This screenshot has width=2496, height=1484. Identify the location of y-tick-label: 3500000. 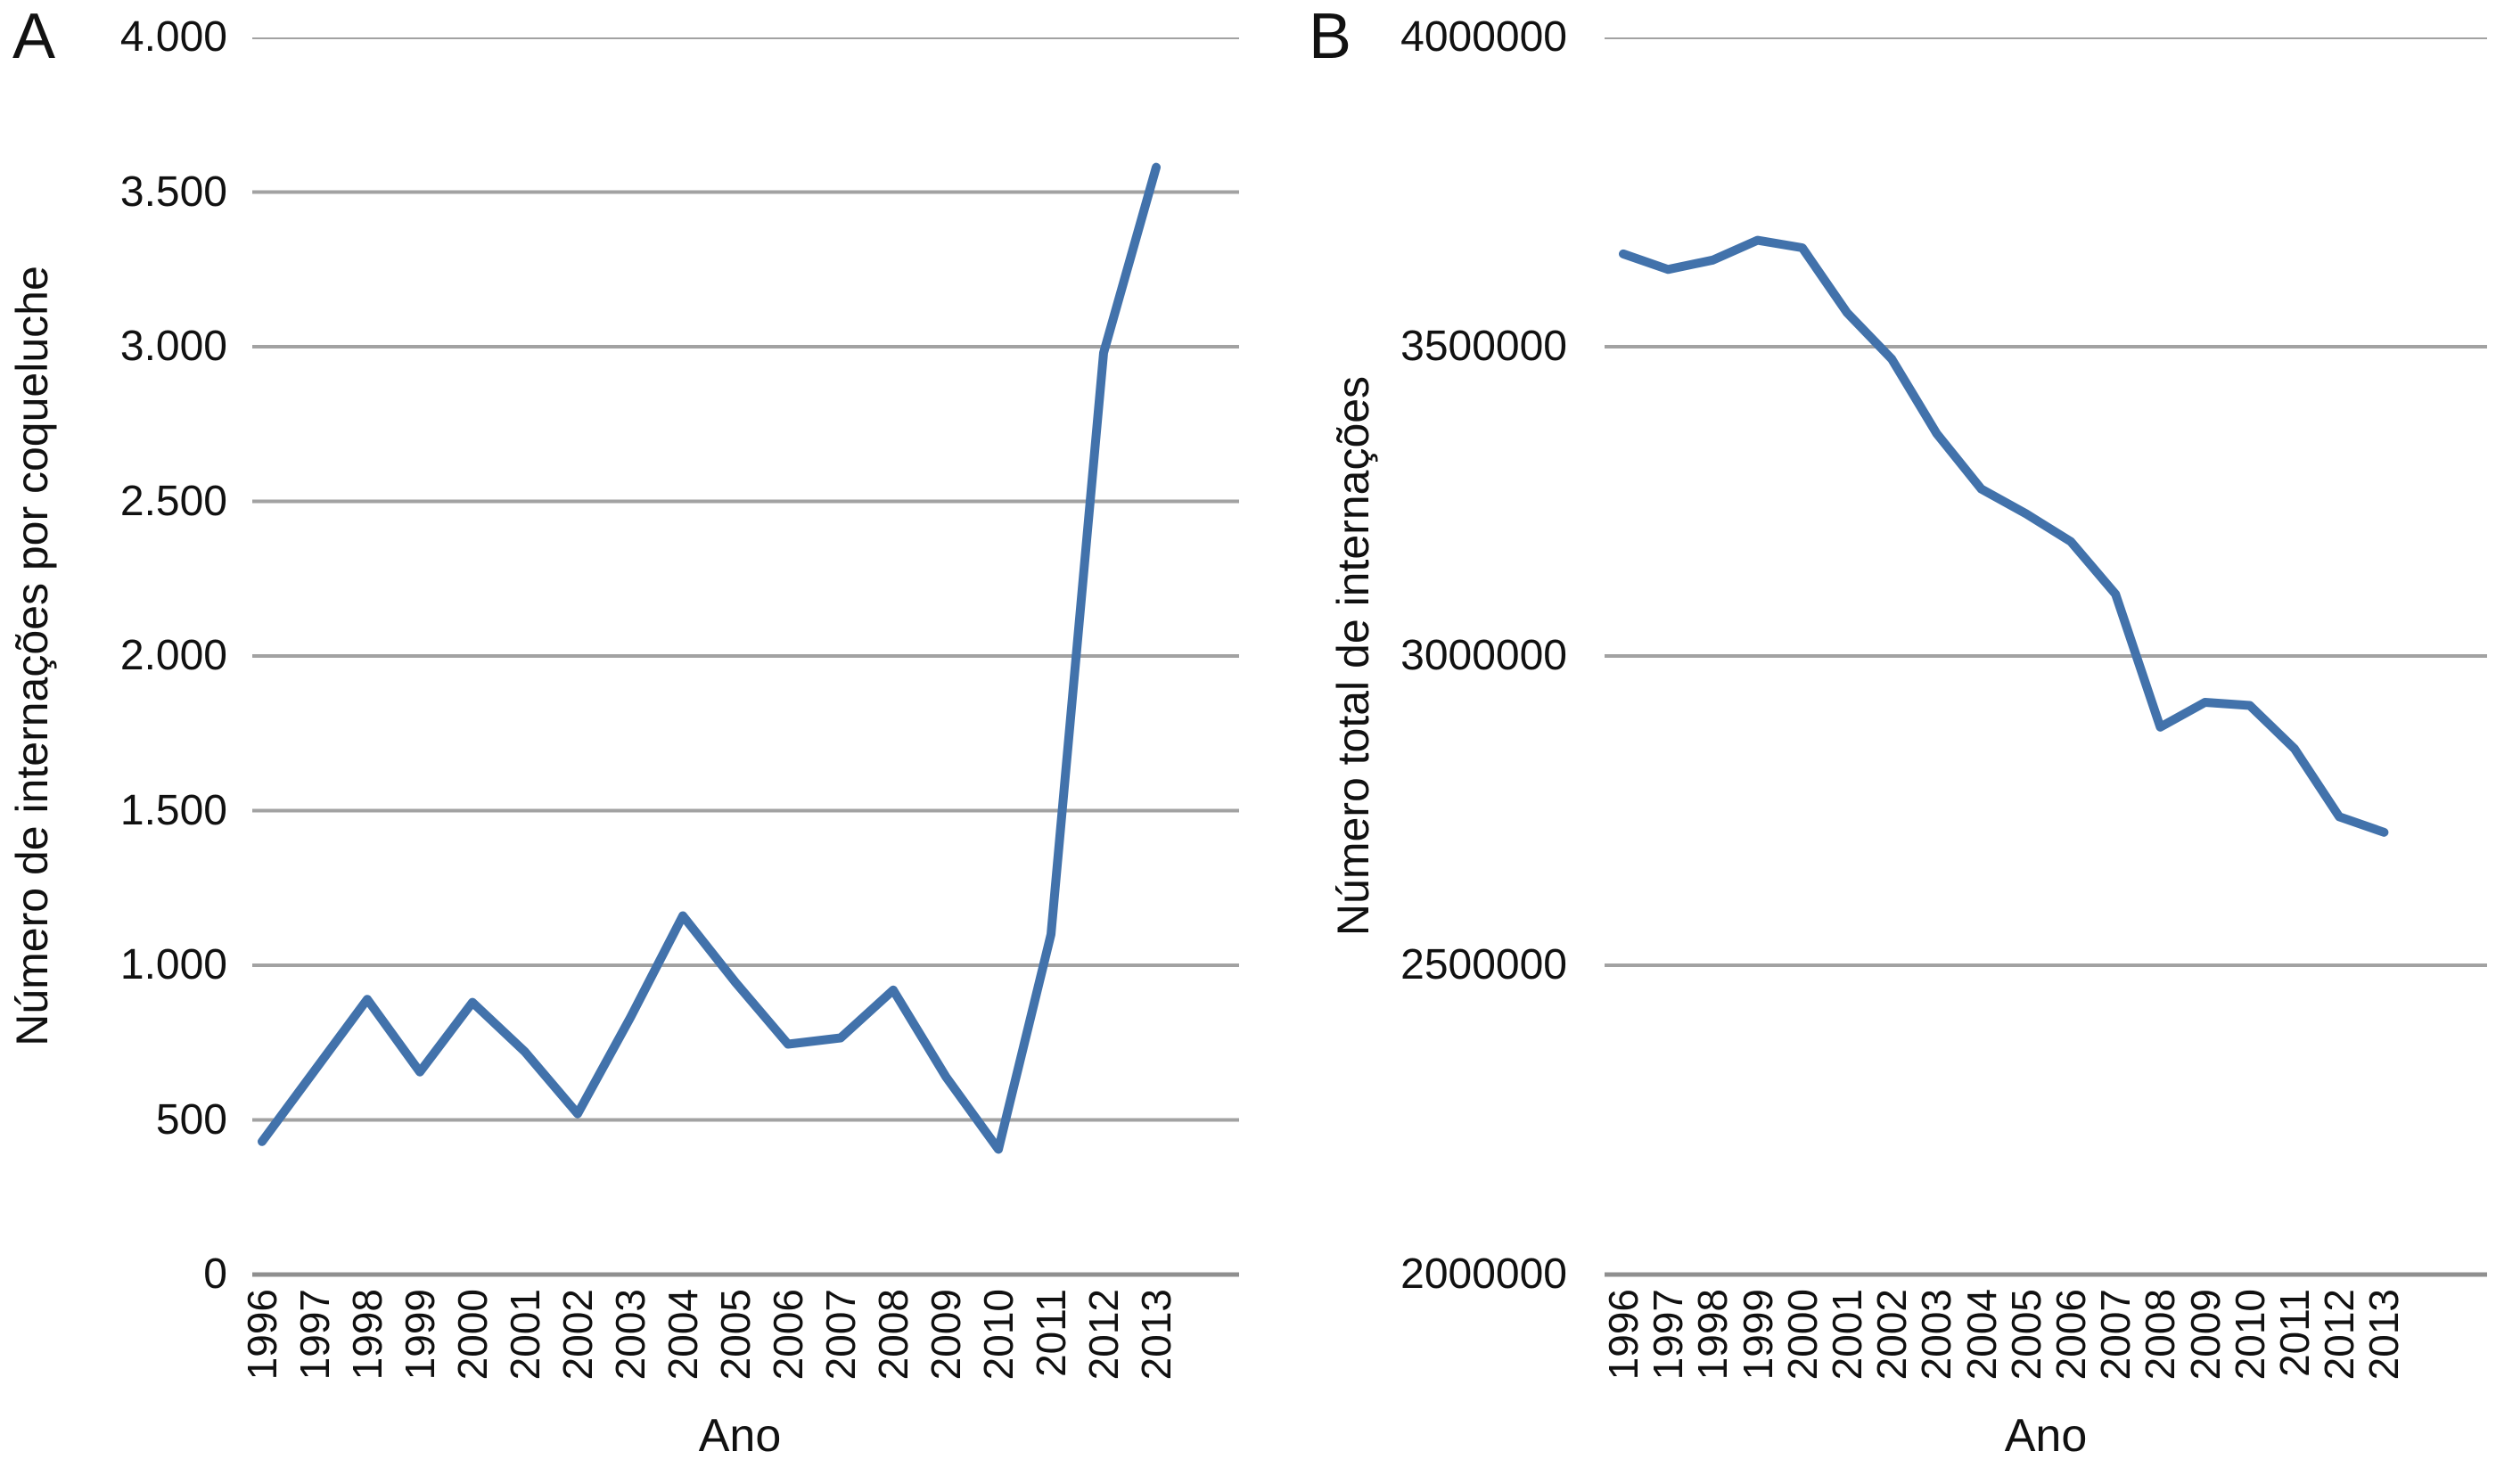
(1483, 346).